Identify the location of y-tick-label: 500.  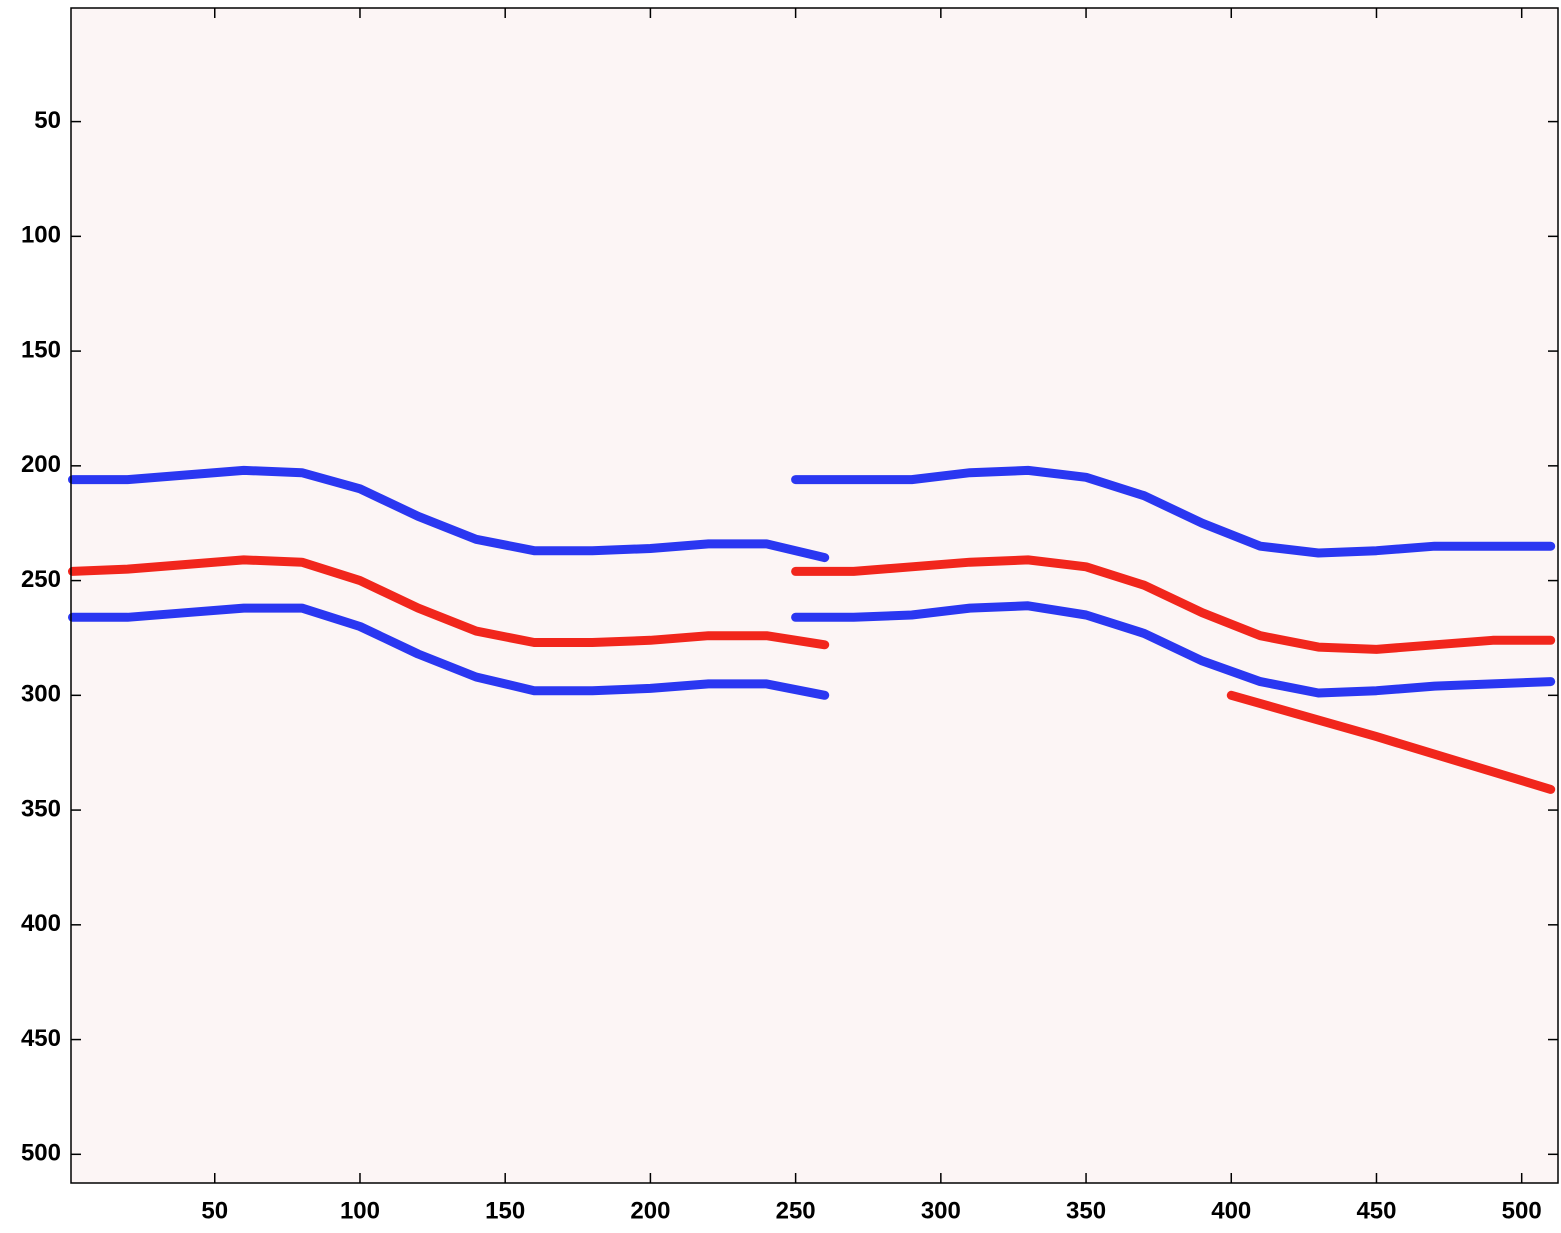
(41, 1153).